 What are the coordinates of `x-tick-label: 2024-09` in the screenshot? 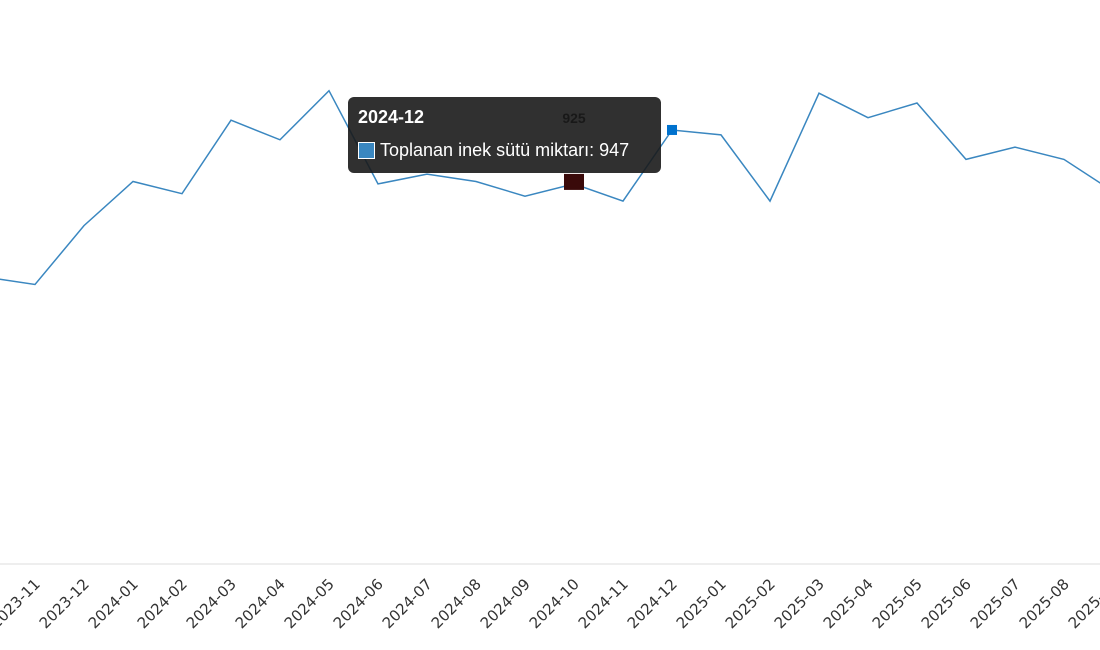 It's located at (505, 603).